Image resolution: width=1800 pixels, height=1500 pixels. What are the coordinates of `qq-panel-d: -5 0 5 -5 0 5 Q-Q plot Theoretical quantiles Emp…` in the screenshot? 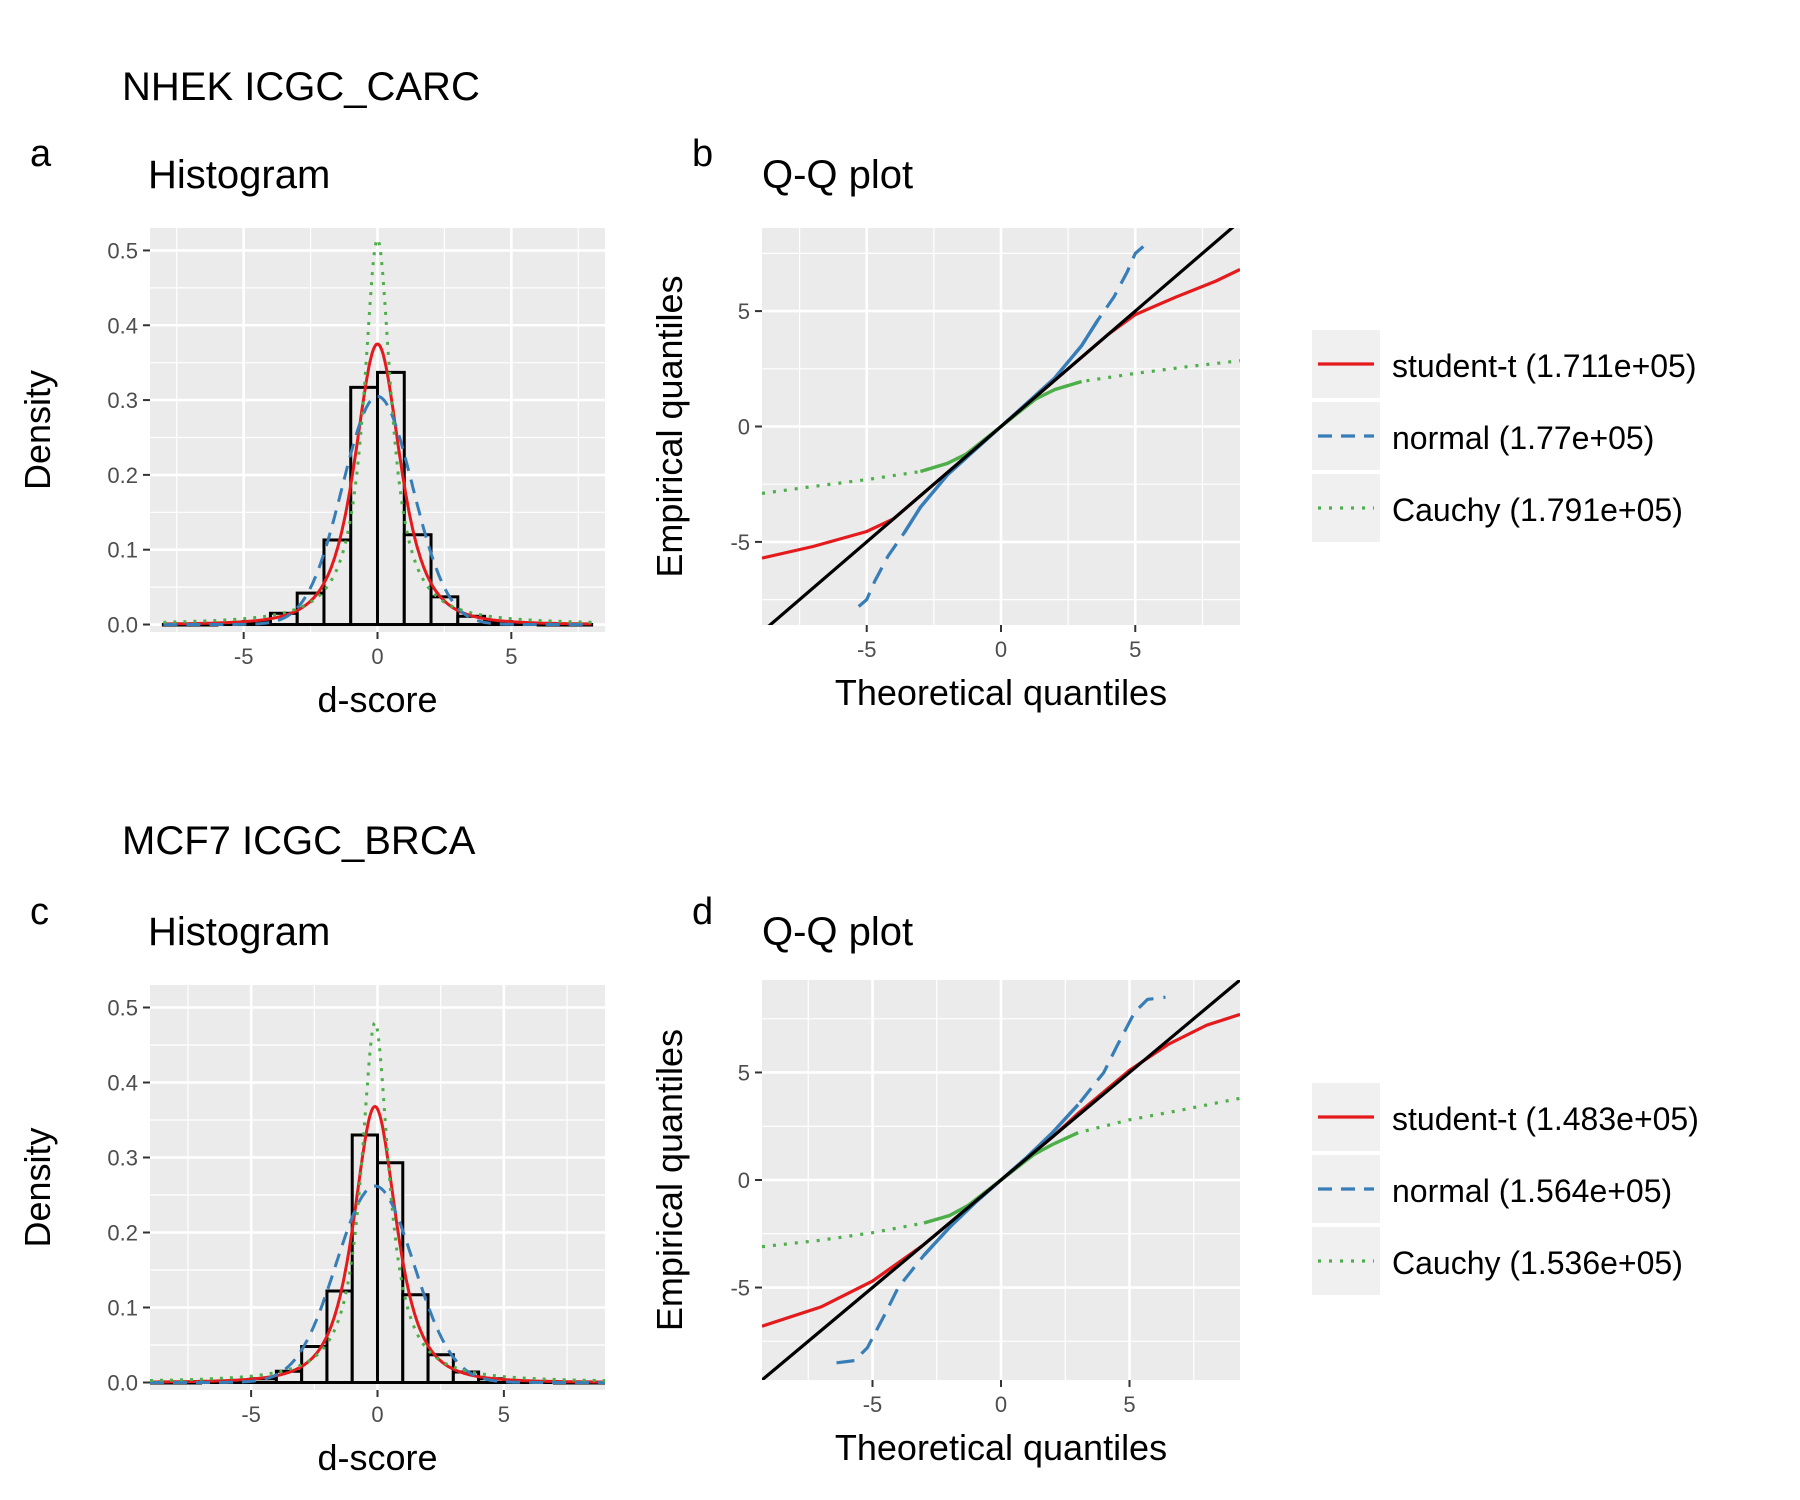 It's located at (944, 1189).